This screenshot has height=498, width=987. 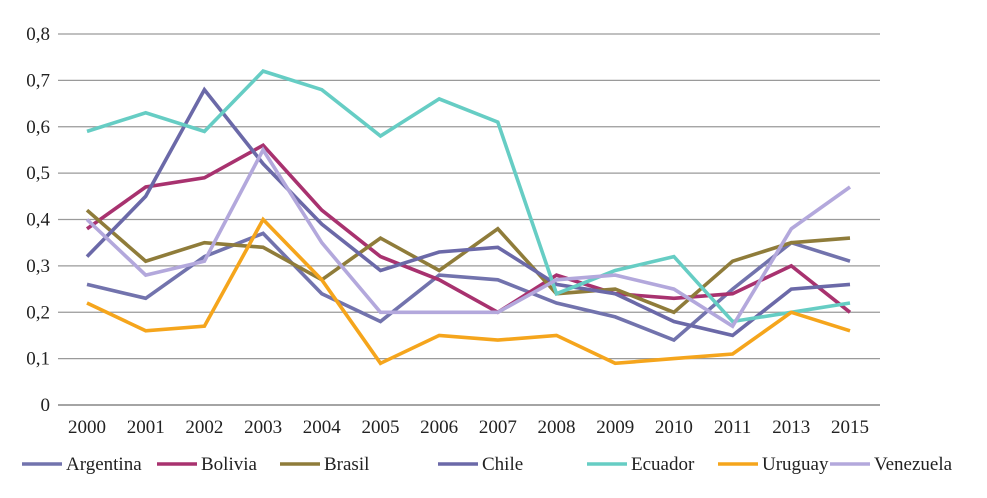 I want to click on y-tick-label: 0, so click(x=46, y=405).